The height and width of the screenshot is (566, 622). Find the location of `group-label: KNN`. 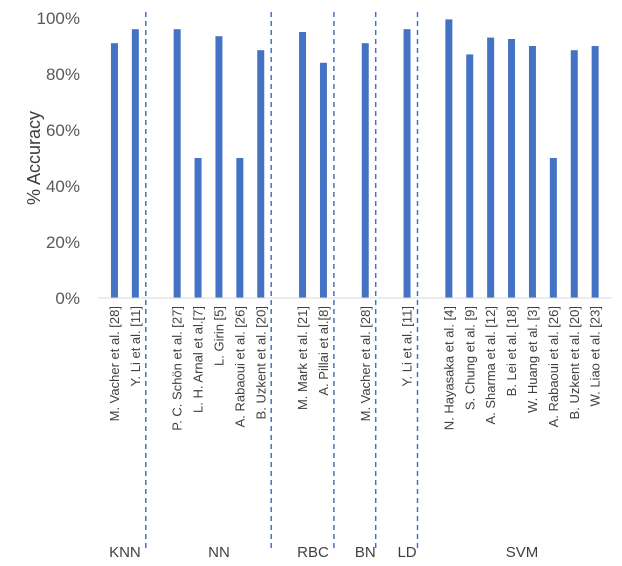

group-label: KNN is located at coordinates (125, 552).